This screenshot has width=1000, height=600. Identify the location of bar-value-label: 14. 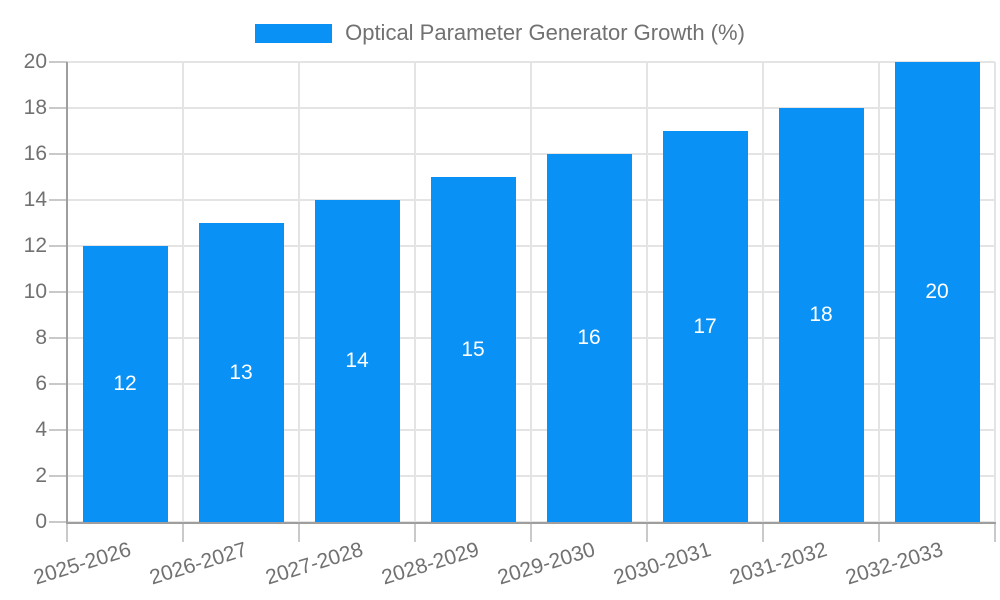
(357, 360).